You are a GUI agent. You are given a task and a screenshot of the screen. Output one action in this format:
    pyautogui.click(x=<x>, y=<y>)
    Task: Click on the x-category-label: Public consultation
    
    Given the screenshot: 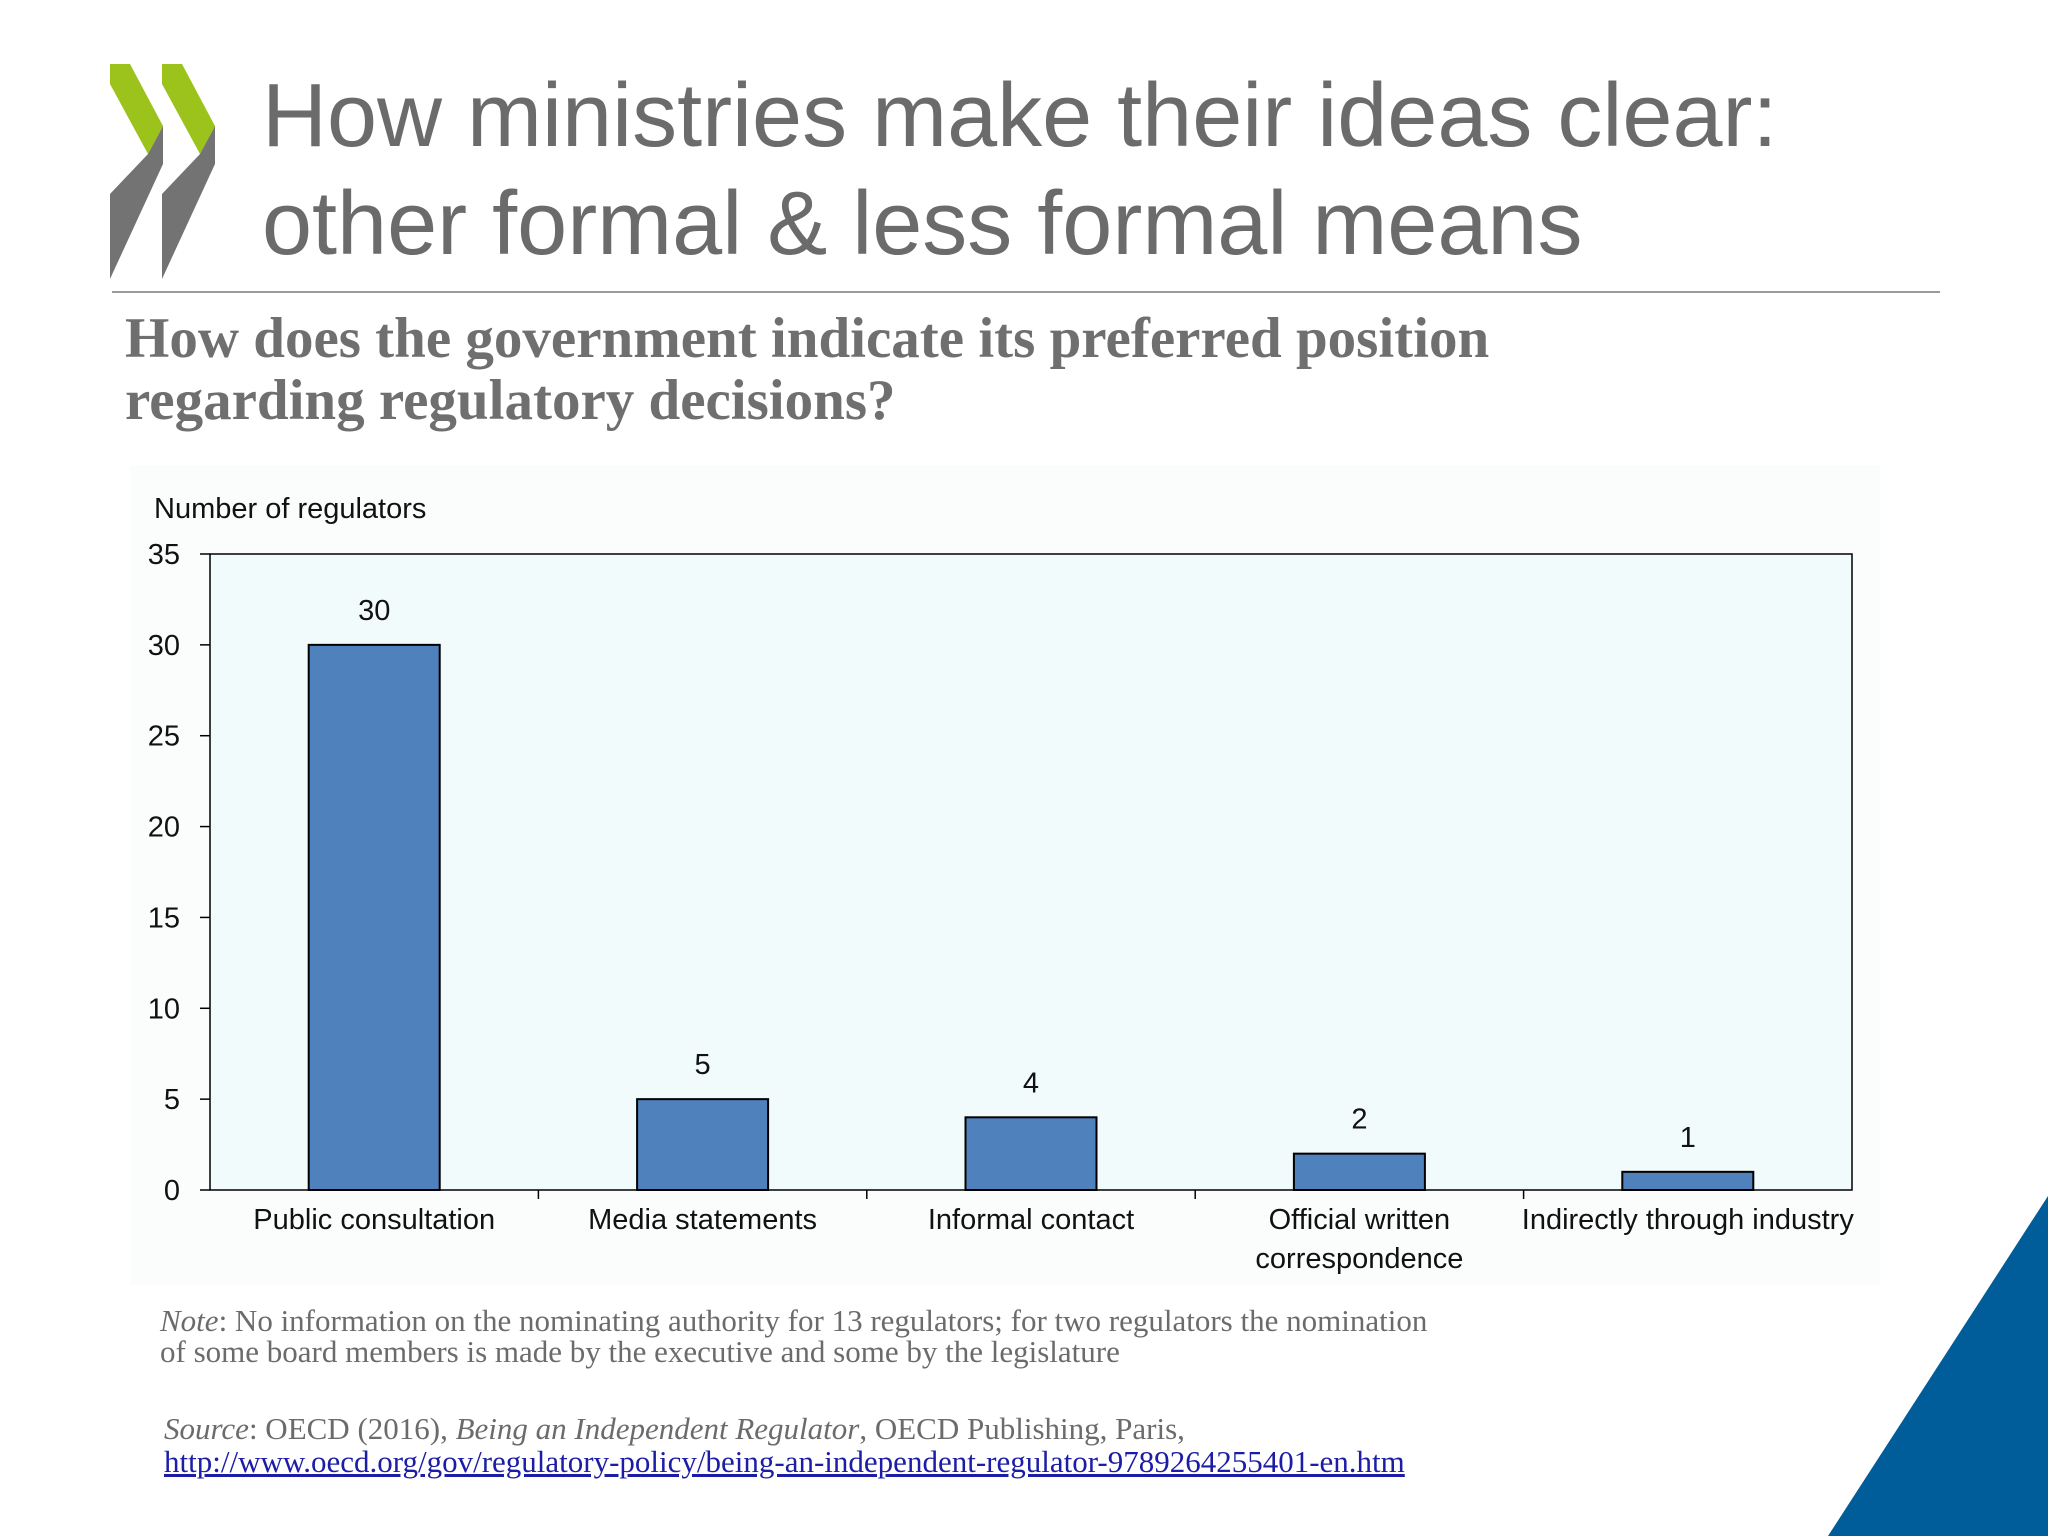 What is the action you would take?
    pyautogui.click(x=374, y=1220)
    